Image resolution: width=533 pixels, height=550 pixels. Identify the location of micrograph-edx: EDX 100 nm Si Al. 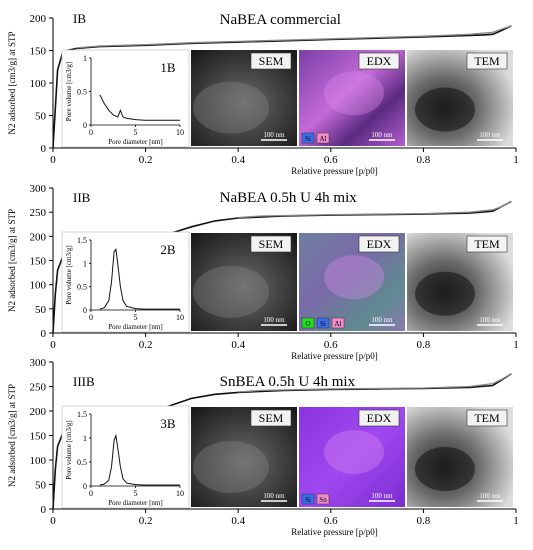
(352, 98).